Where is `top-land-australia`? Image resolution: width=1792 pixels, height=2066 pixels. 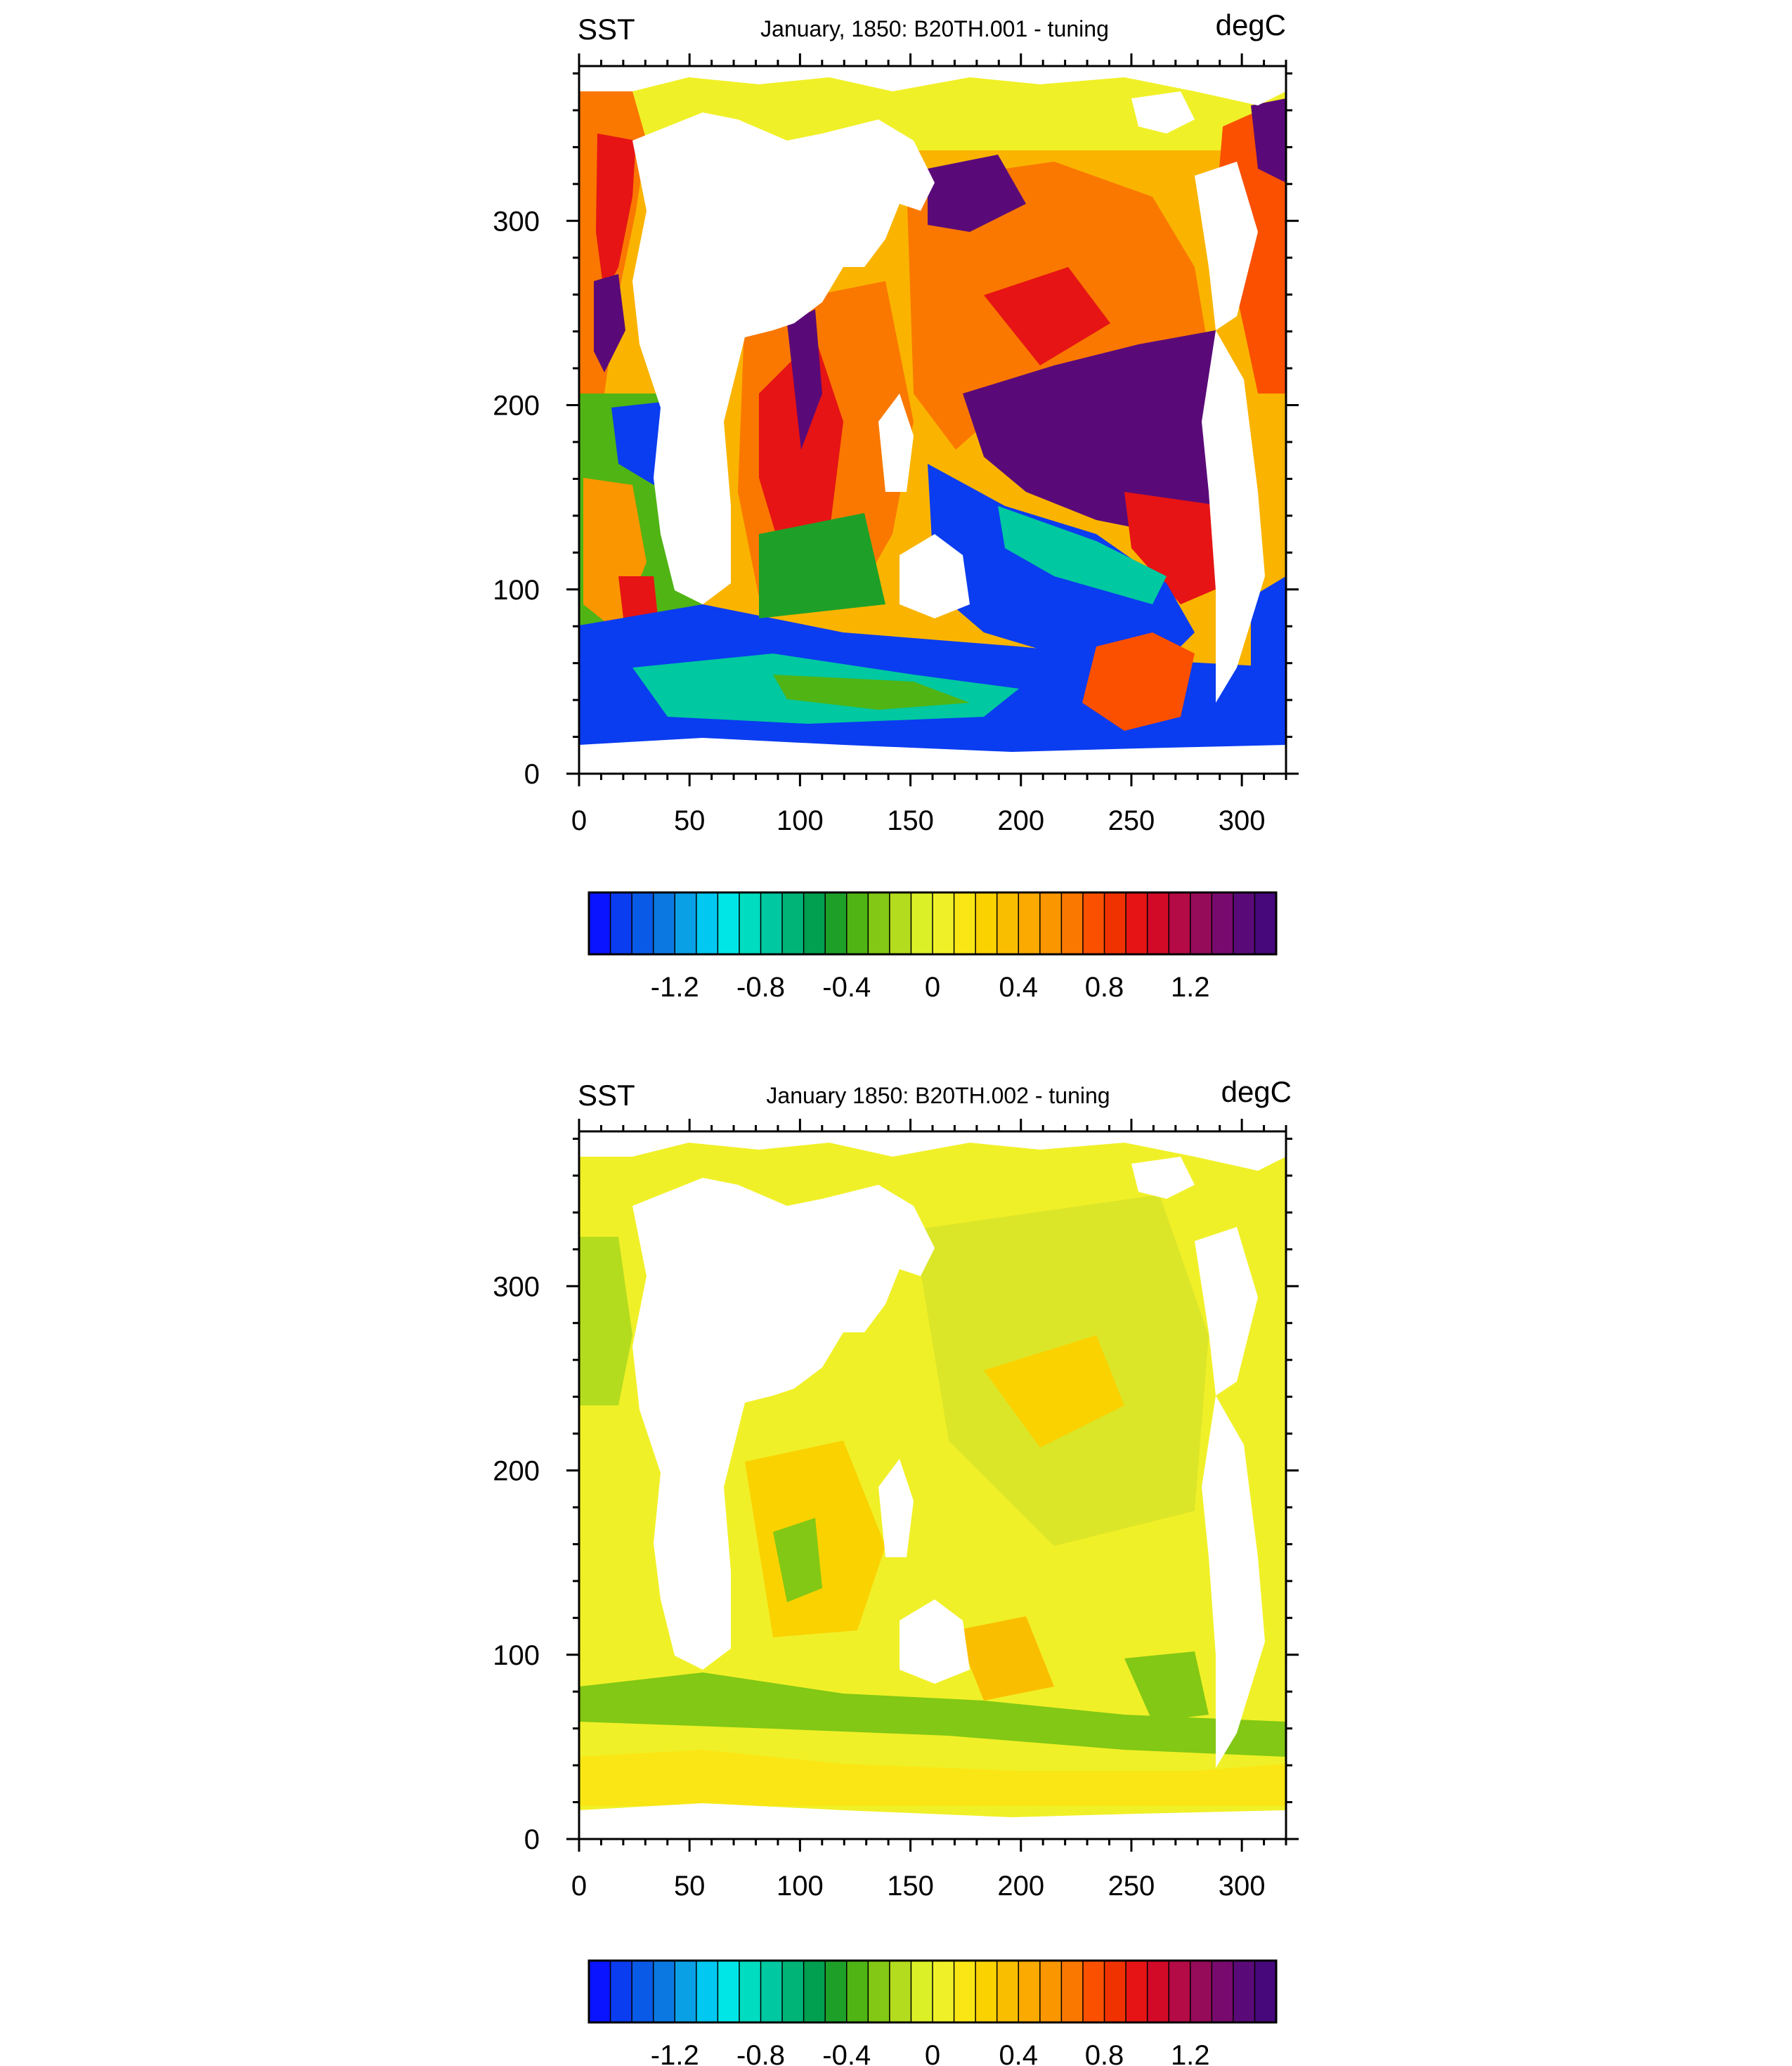 top-land-australia is located at coordinates (935, 576).